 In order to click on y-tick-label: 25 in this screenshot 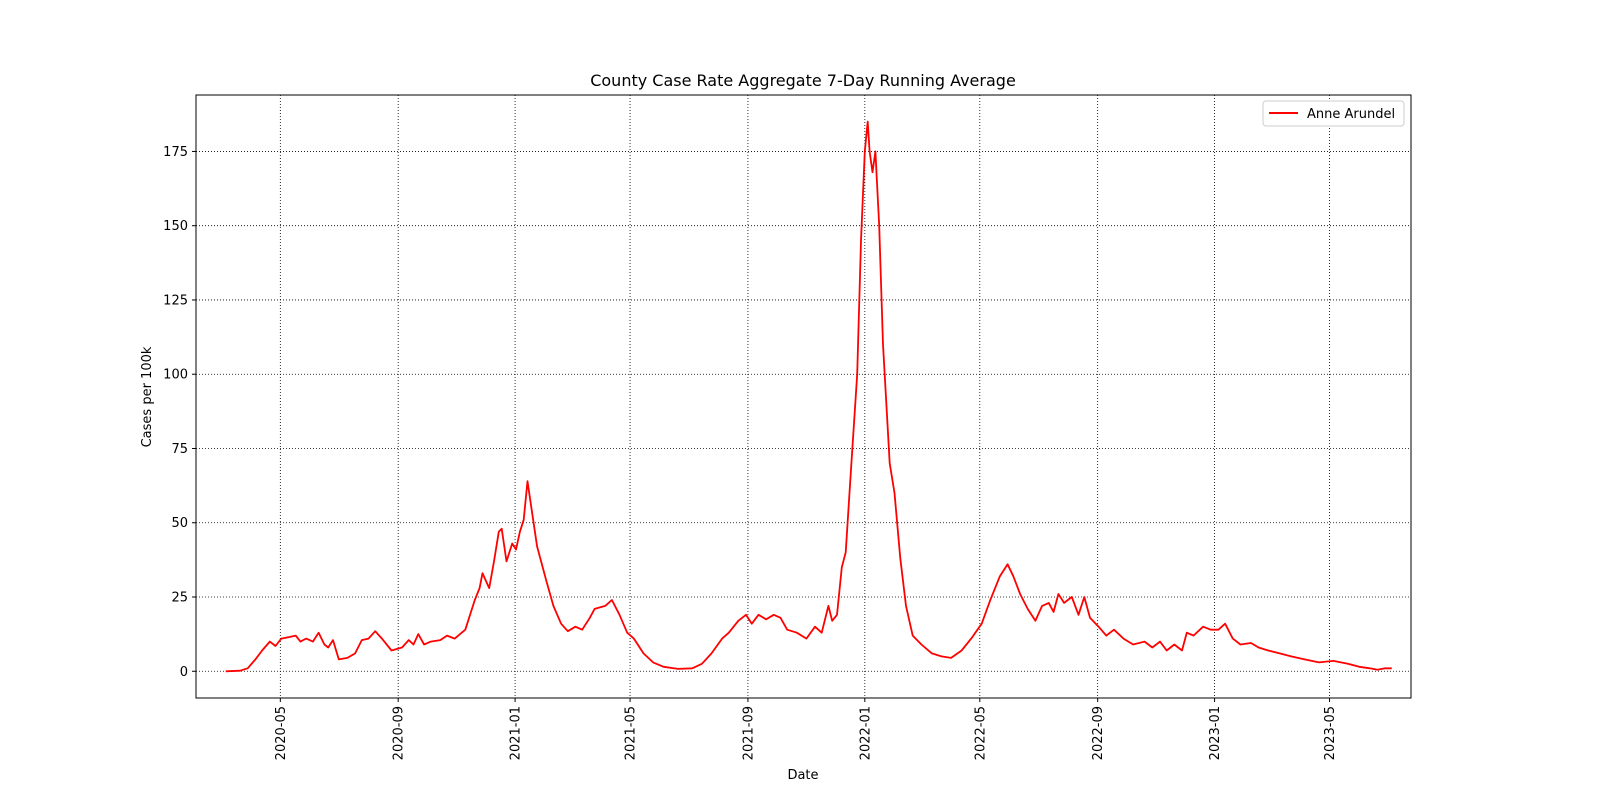, I will do `click(179, 598)`.